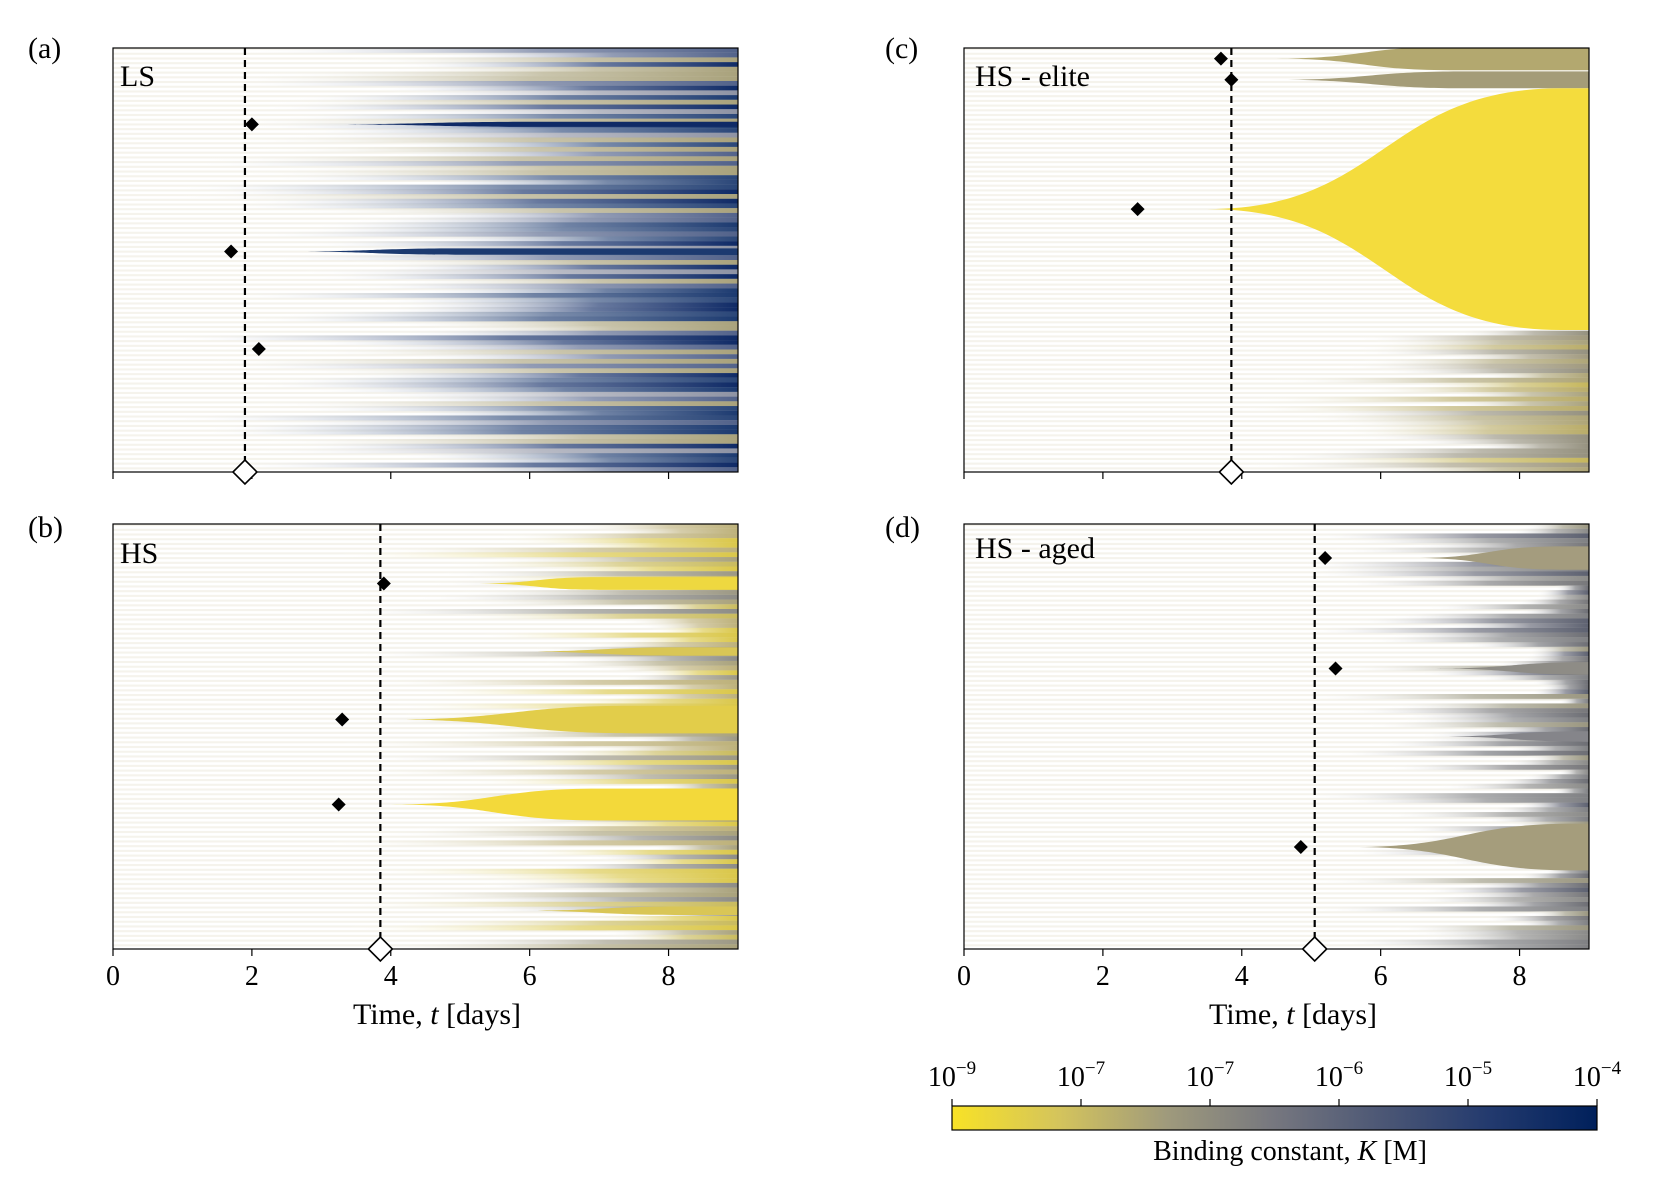 This screenshot has width=1661, height=1181. I want to click on colorbar-label-var: K, so click(1367, 1151).